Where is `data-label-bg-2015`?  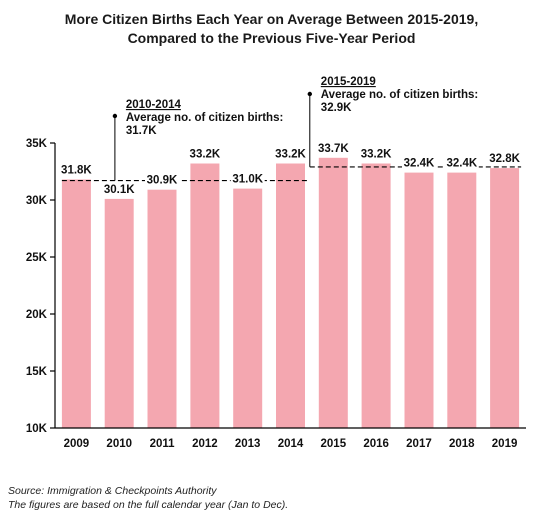
data-label-bg-2015 is located at coordinates (333, 147).